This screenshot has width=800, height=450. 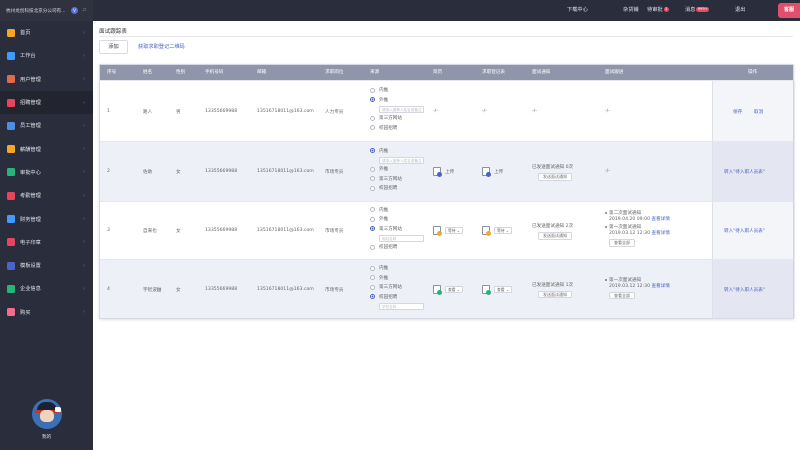 I want to click on form-upload-link: 上传, so click(x=499, y=172).